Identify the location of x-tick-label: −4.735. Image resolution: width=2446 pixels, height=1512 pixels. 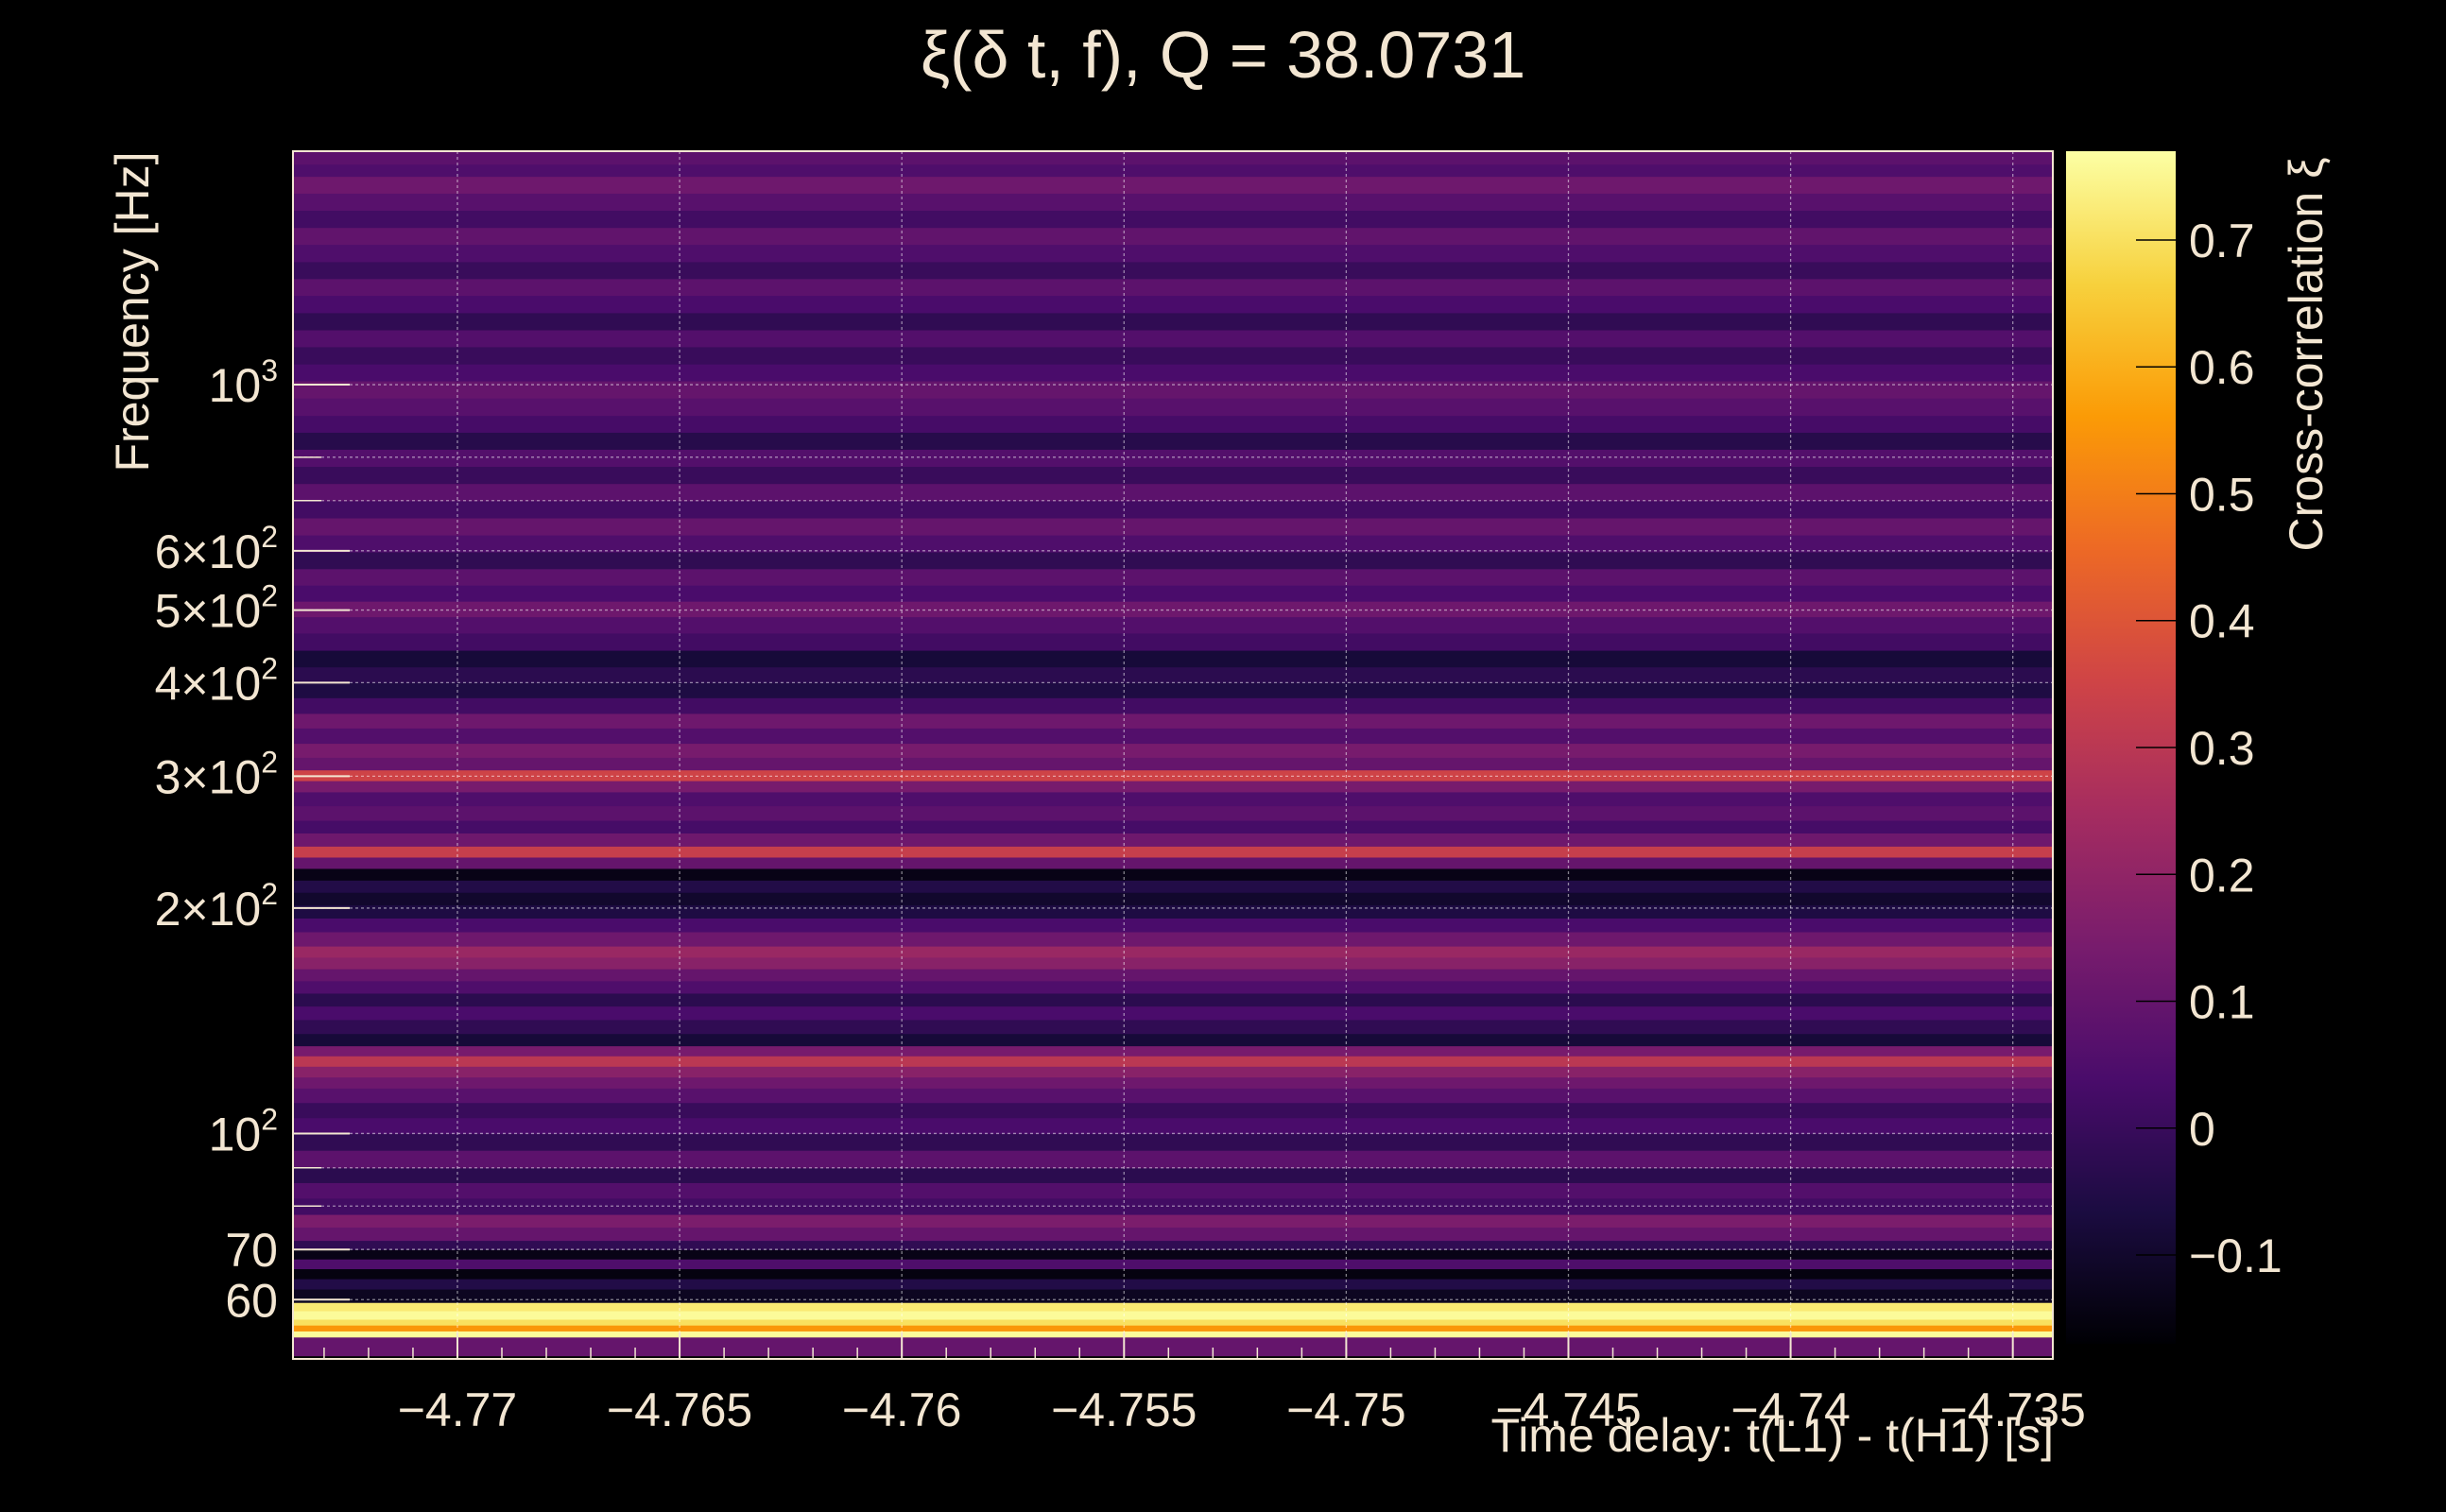
(2013, 1409).